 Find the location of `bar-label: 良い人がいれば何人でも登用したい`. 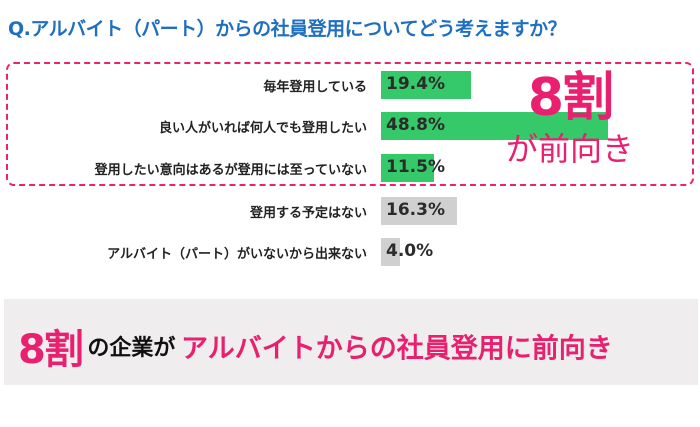

bar-label: 良い人がいれば何人でも登用したい is located at coordinates (262, 128).